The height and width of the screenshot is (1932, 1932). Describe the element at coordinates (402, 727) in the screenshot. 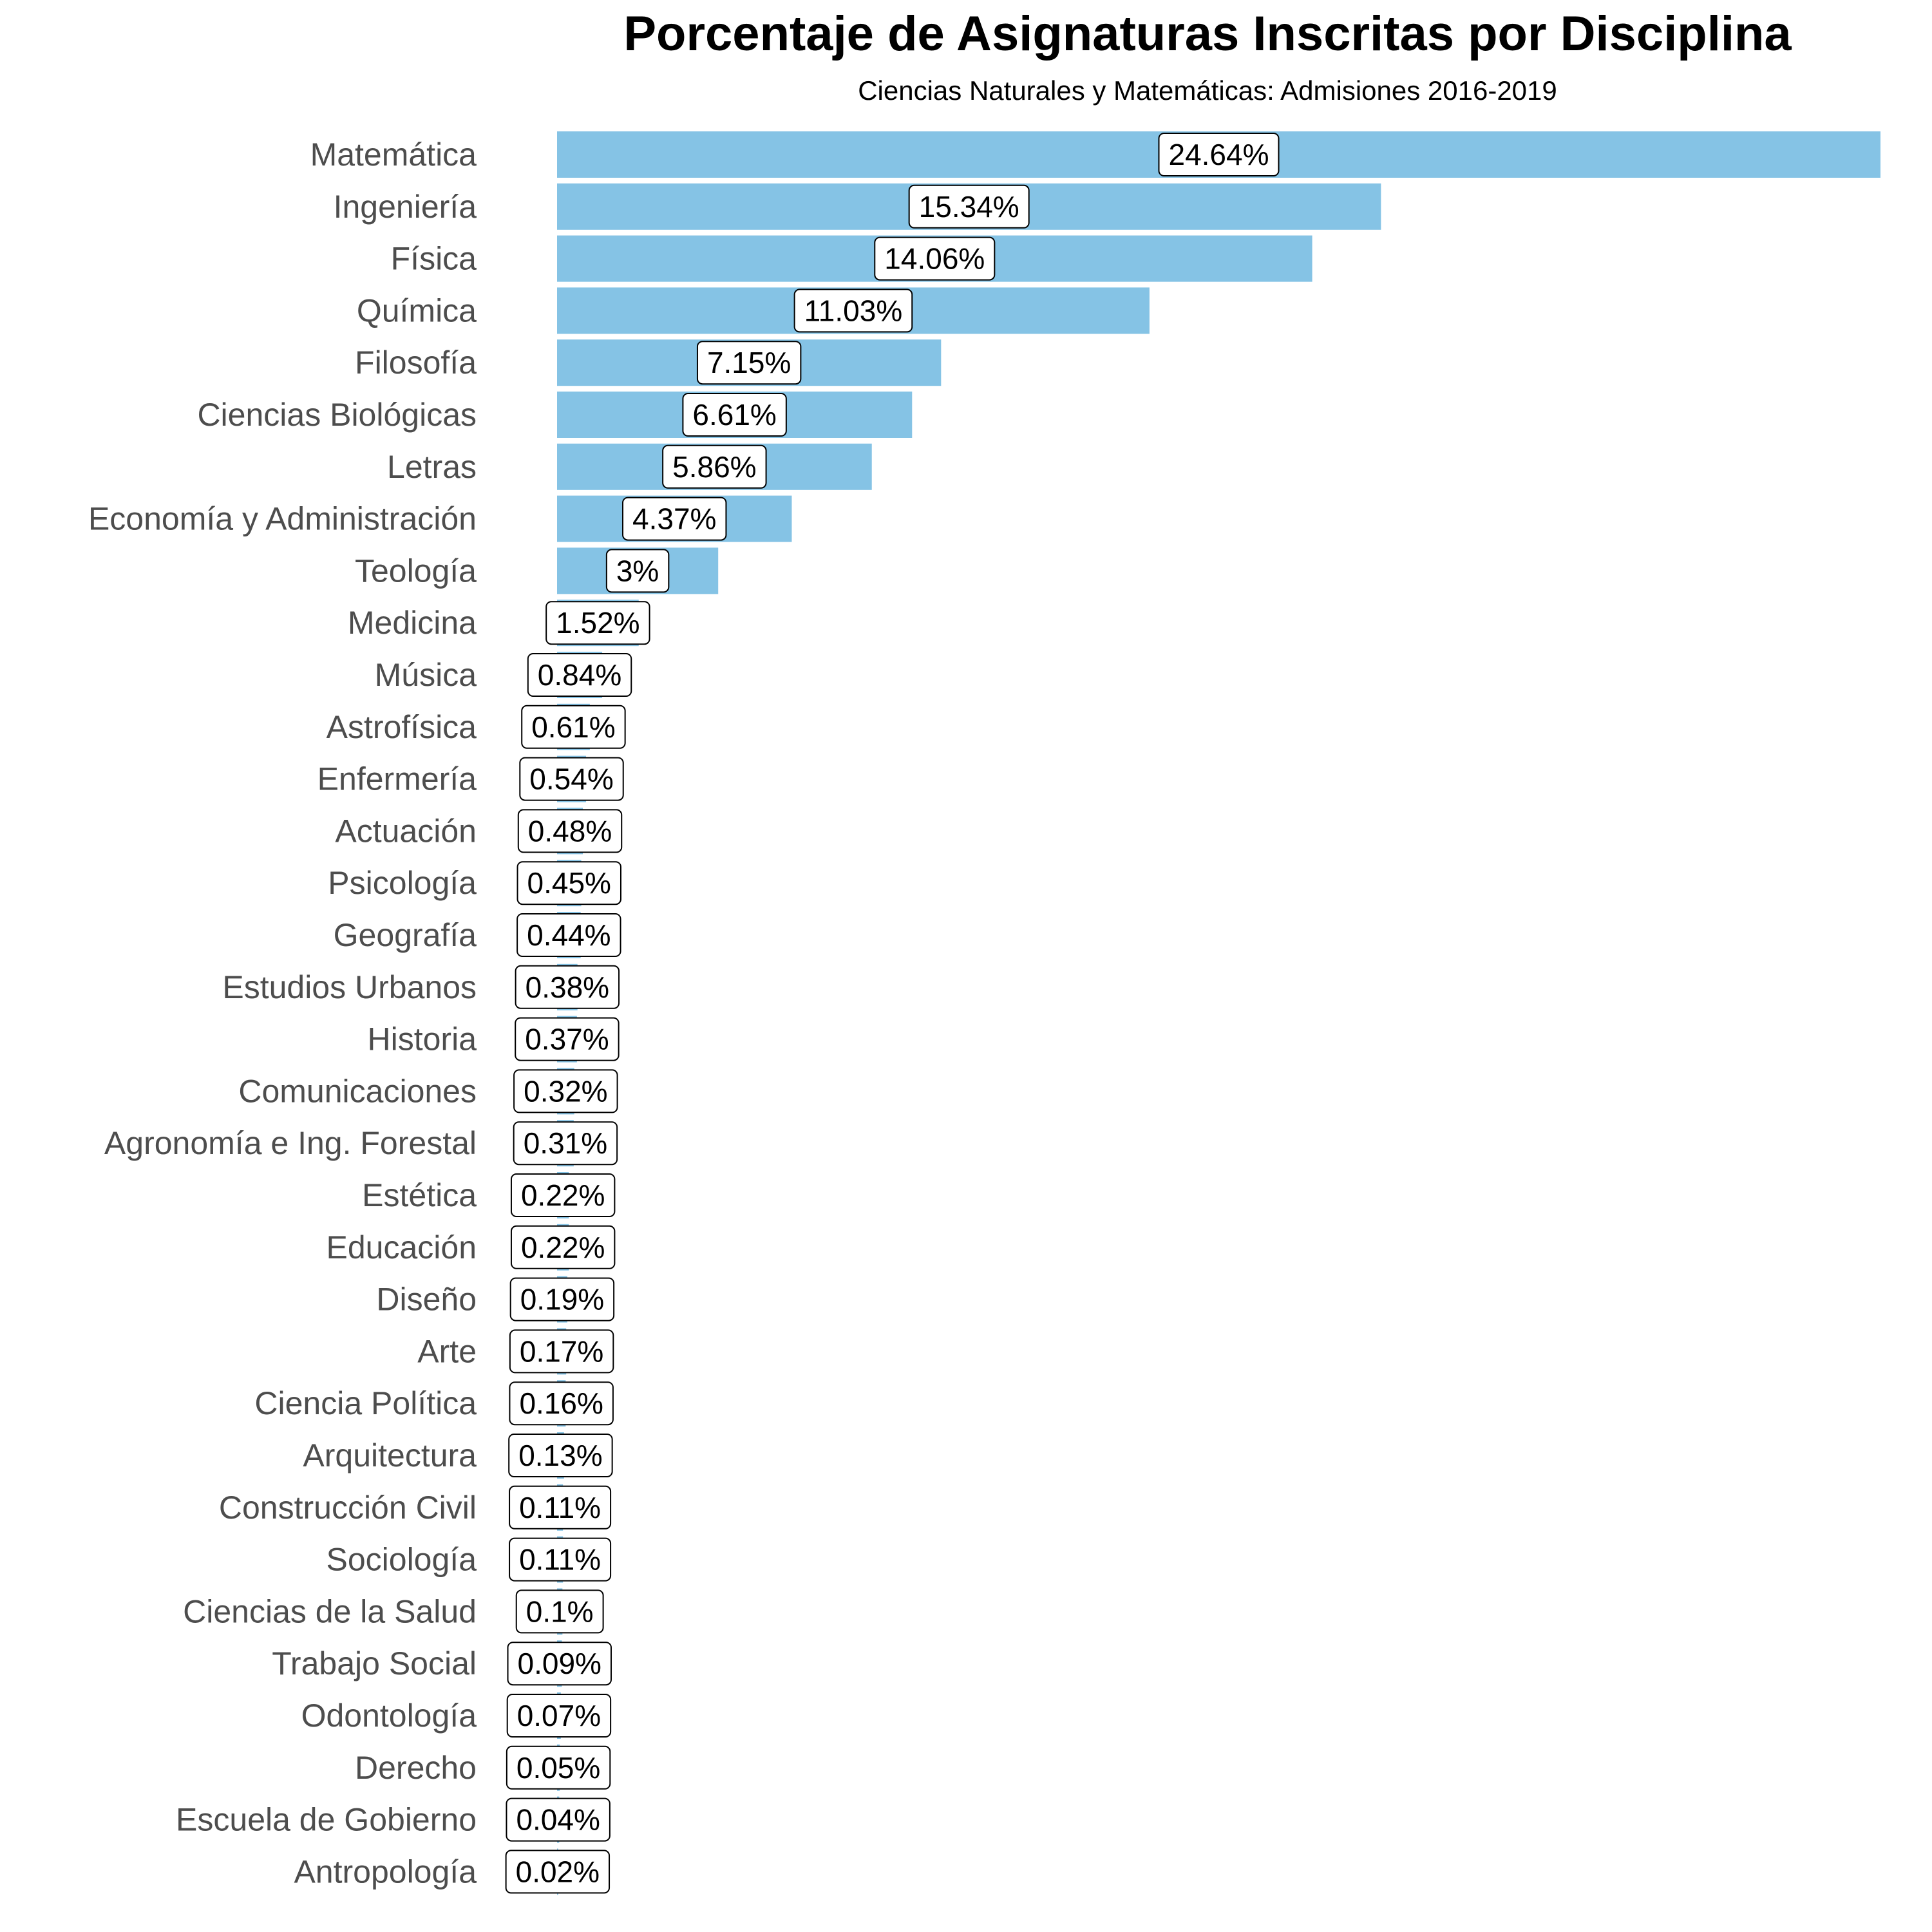

I see `category-label-astrofisica: Astrofísica` at that location.